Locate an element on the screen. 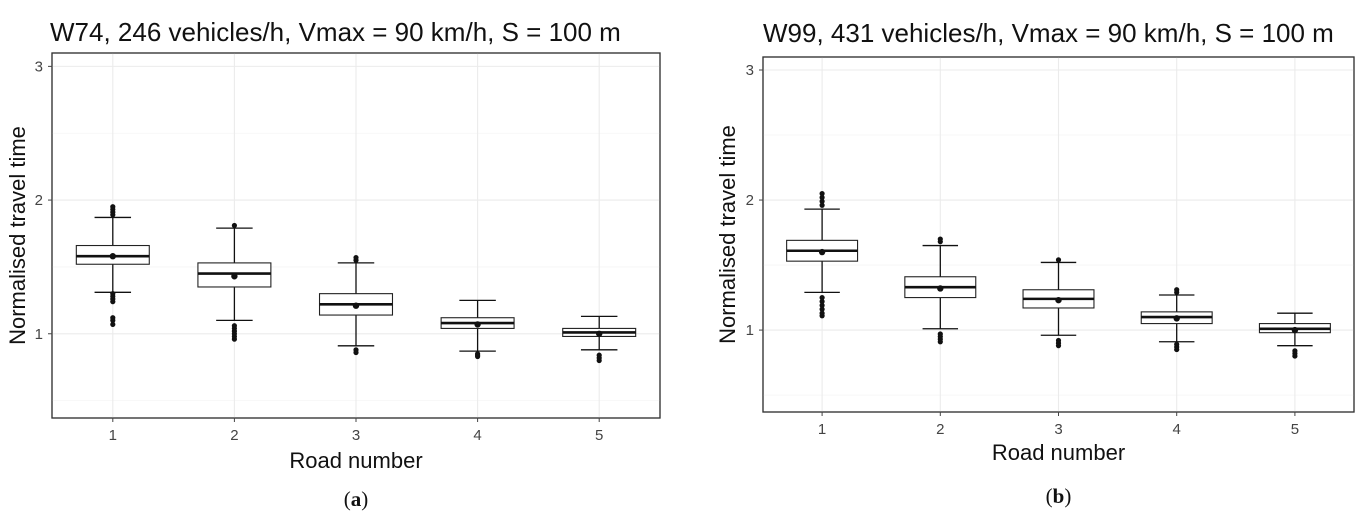  caption-letter: b is located at coordinates (1059, 496).